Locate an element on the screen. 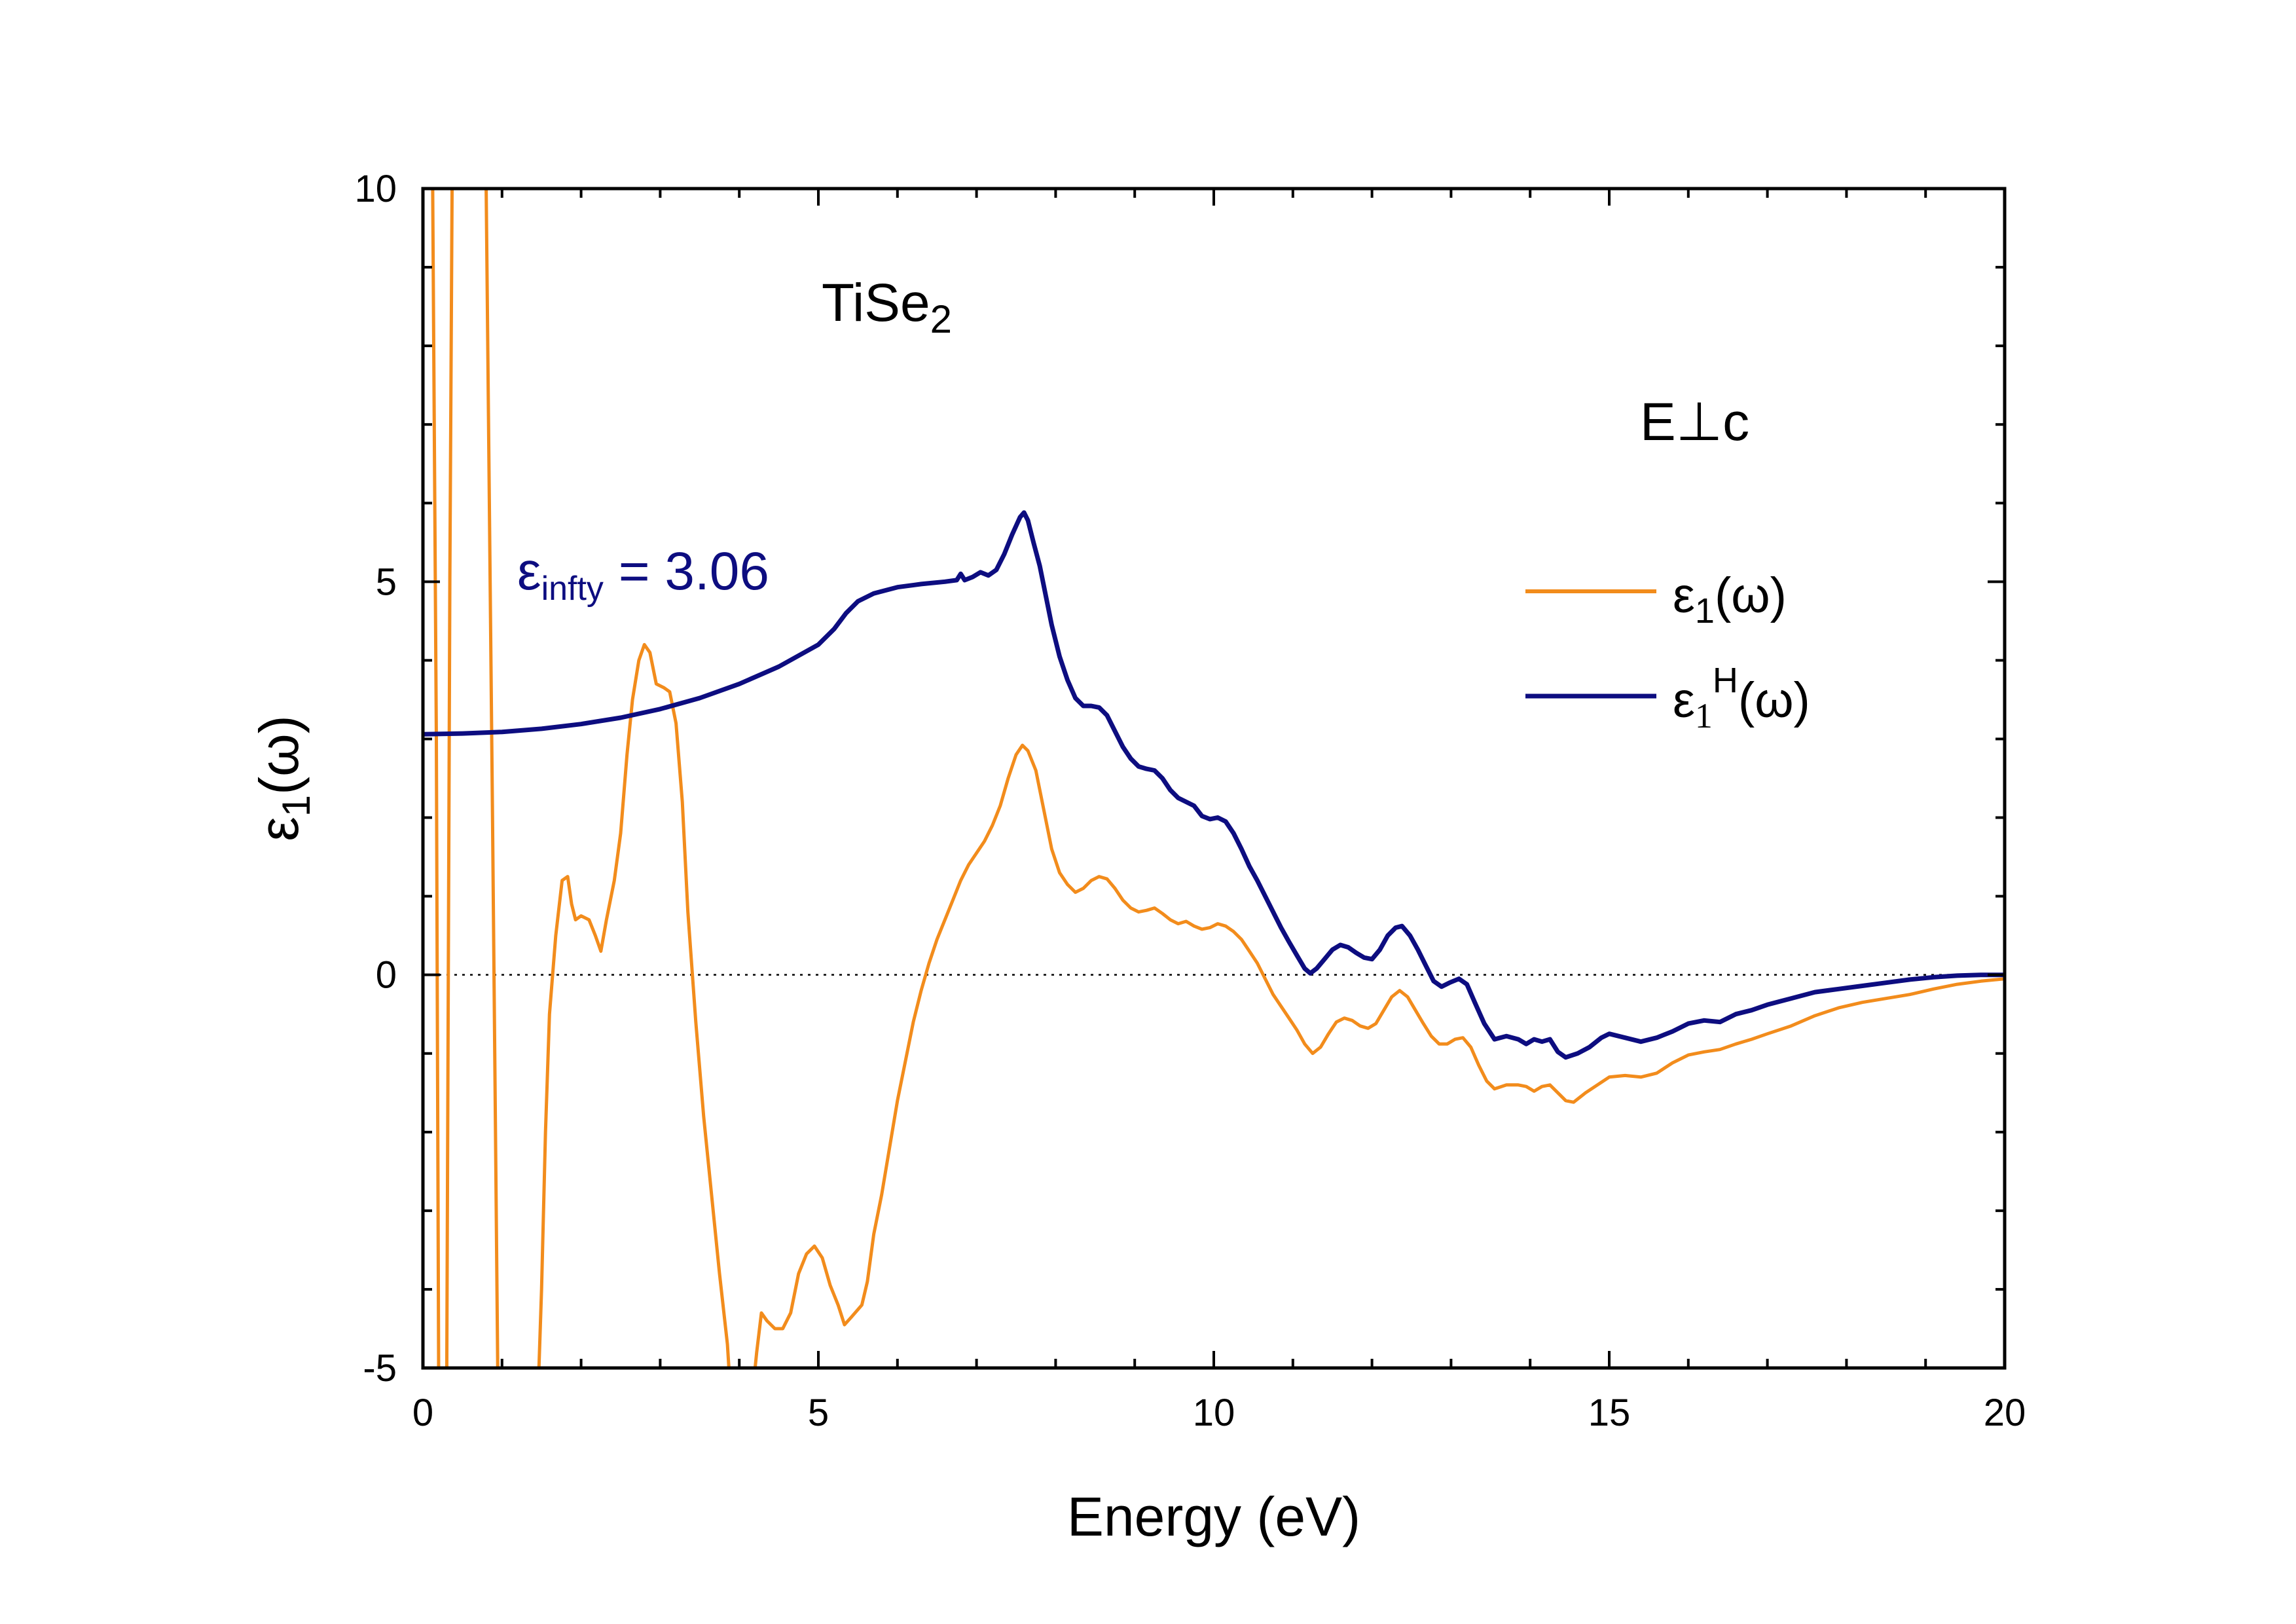 Image resolution: width=2296 pixels, height=1624 pixels. y-axis-title-tail: (ω) is located at coordinates (279, 755).